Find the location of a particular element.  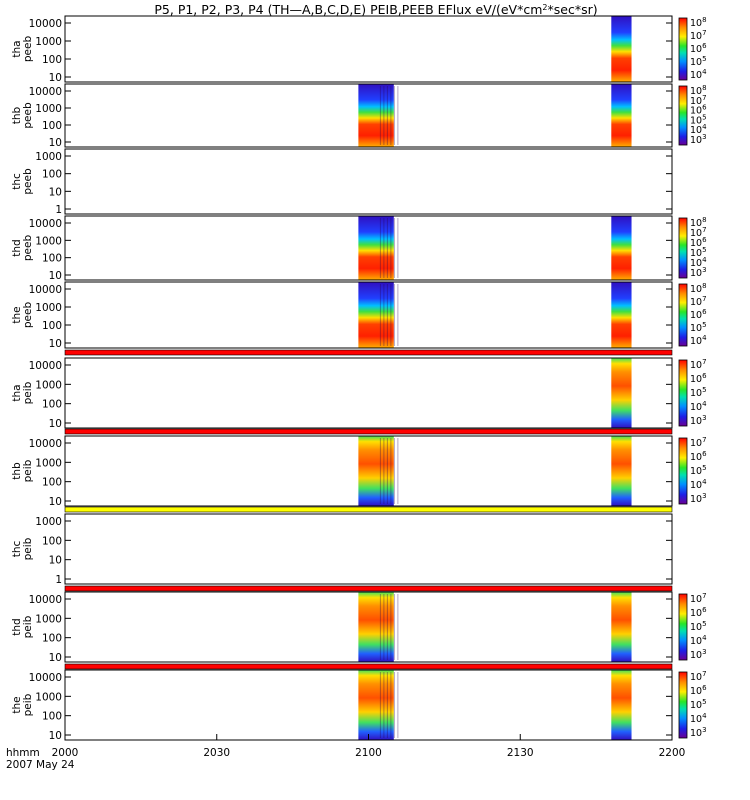

colorbar-tick-label: 10⁸ is located at coordinates (698, 22).